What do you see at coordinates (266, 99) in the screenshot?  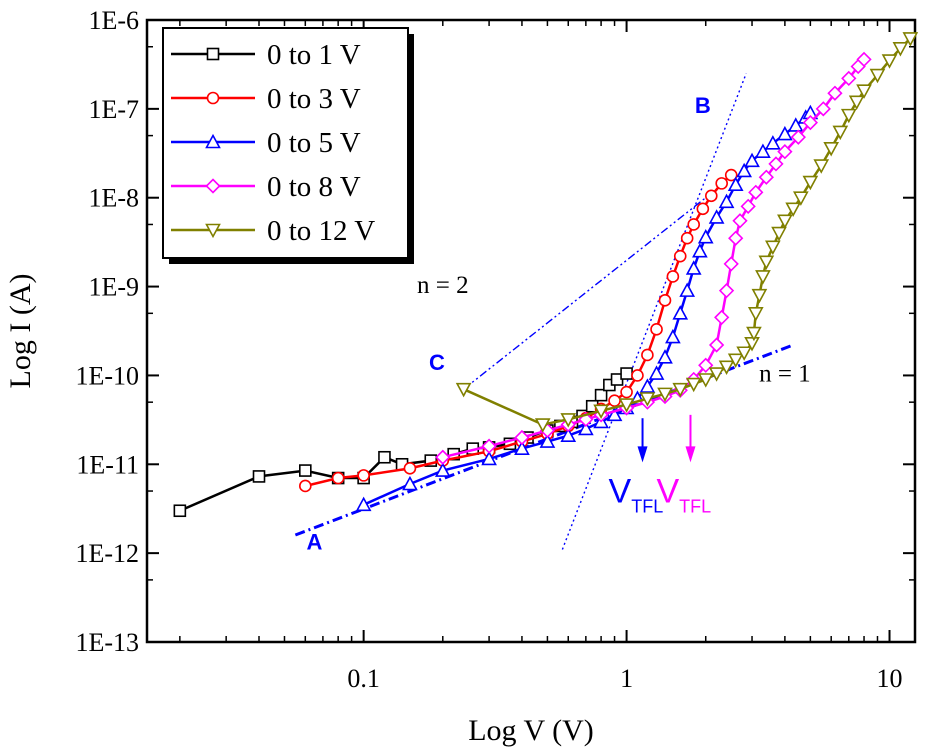 I see `legend-entry: 0 to 3 V` at bounding box center [266, 99].